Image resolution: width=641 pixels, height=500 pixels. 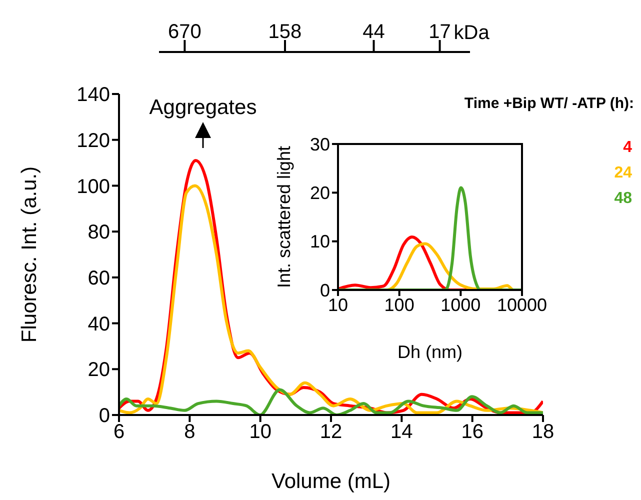 I want to click on x-tick-label: 1000, so click(x=460, y=304).